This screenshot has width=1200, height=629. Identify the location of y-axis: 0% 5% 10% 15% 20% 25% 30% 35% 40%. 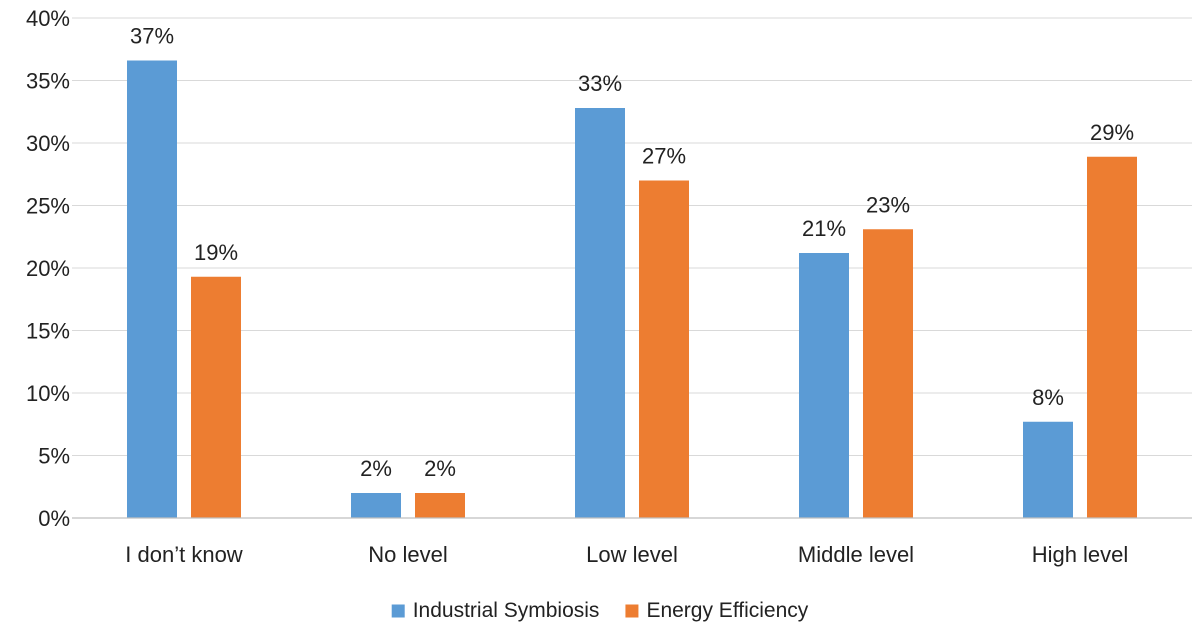
(48, 268).